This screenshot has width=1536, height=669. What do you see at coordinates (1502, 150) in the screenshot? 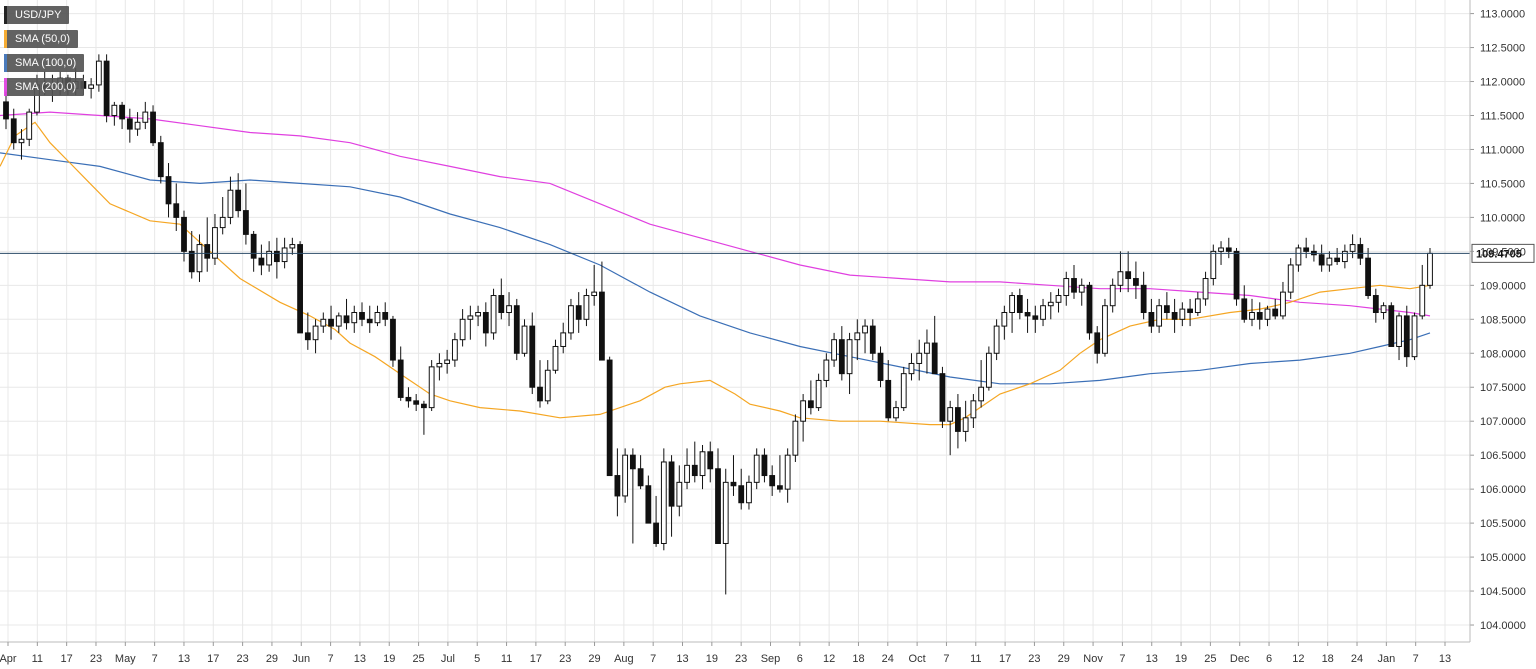
I see `y-tick-label: 111.0000` at bounding box center [1502, 150].